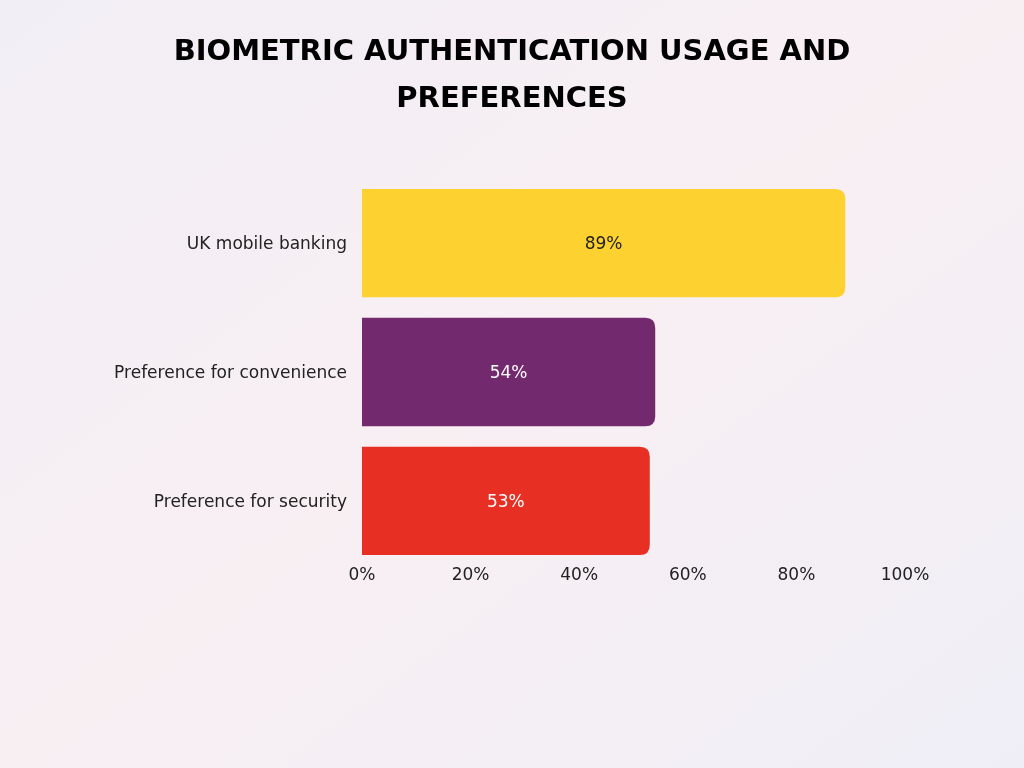 Image resolution: width=1024 pixels, height=768 pixels. What do you see at coordinates (905, 573) in the screenshot?
I see `x-tick-label: 100%` at bounding box center [905, 573].